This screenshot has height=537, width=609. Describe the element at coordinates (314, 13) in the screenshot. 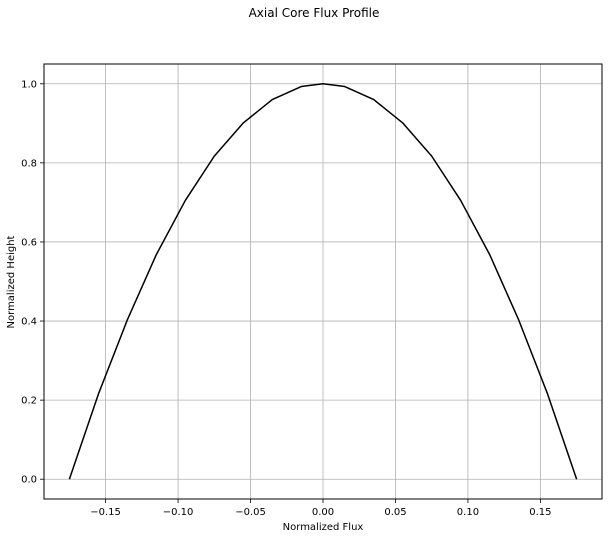

I see `chart-title: Axial Core Flux Profile` at that location.